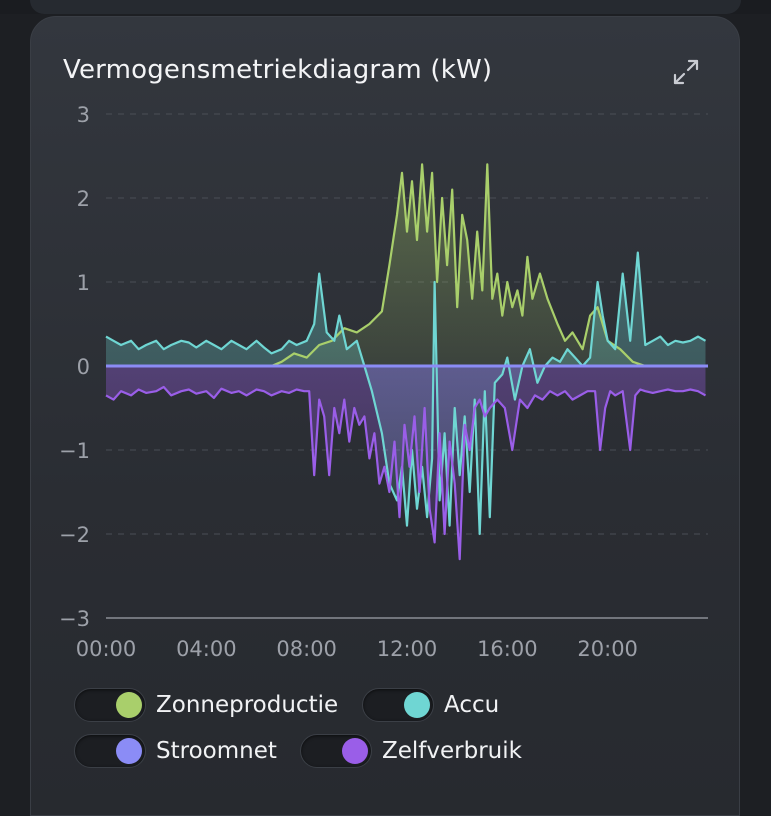  Describe the element at coordinates (74, 619) in the screenshot. I see `y-tick-label: −3` at that location.